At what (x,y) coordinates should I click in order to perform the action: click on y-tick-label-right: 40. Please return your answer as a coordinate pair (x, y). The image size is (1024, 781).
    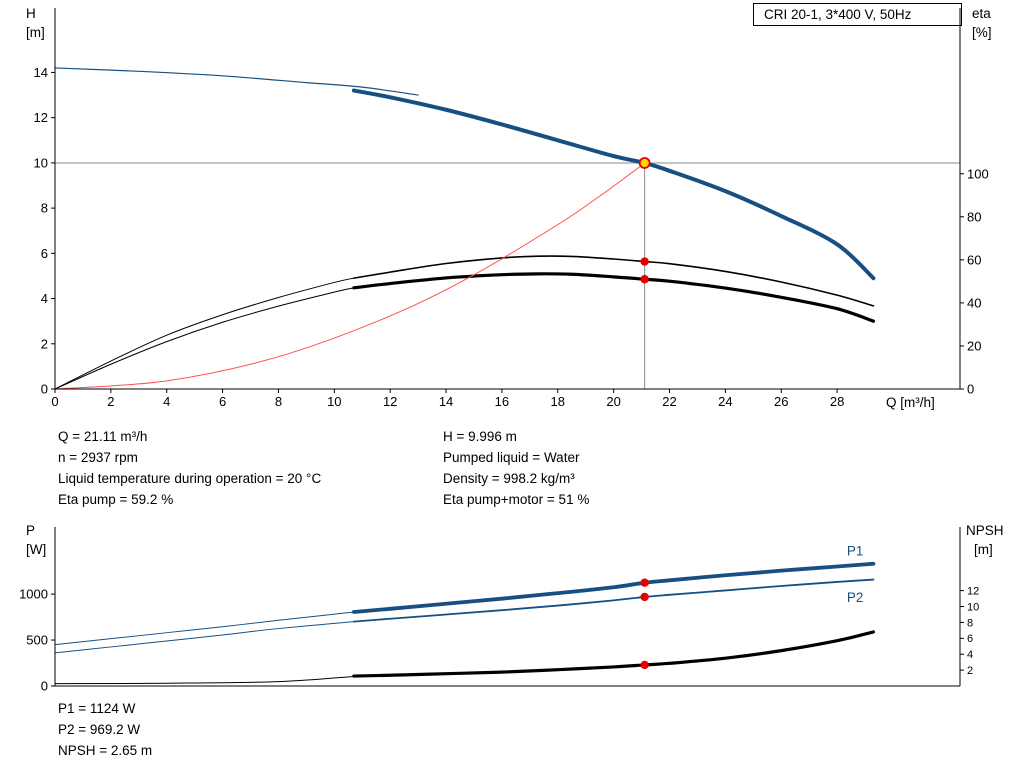
    Looking at the image, I should click on (974, 302).